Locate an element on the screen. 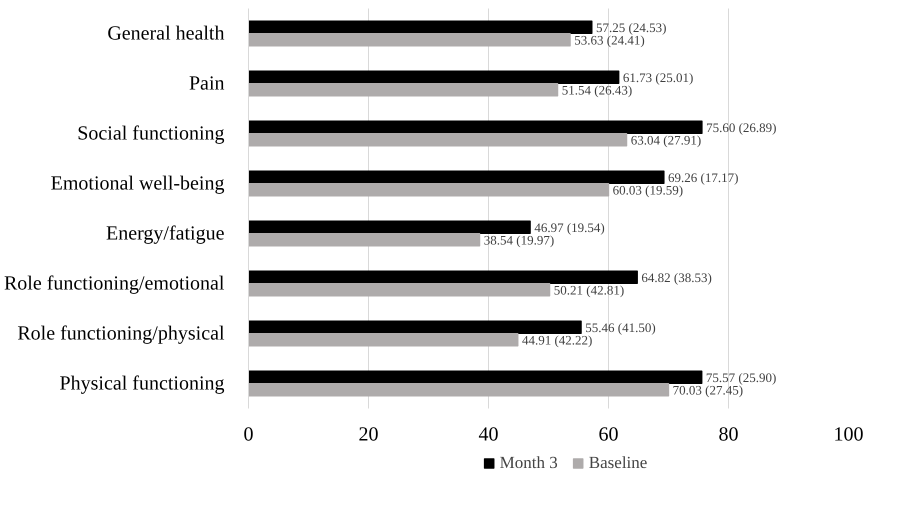 The height and width of the screenshot is (531, 919). data-label: 64.82 (38.53) is located at coordinates (676, 277).